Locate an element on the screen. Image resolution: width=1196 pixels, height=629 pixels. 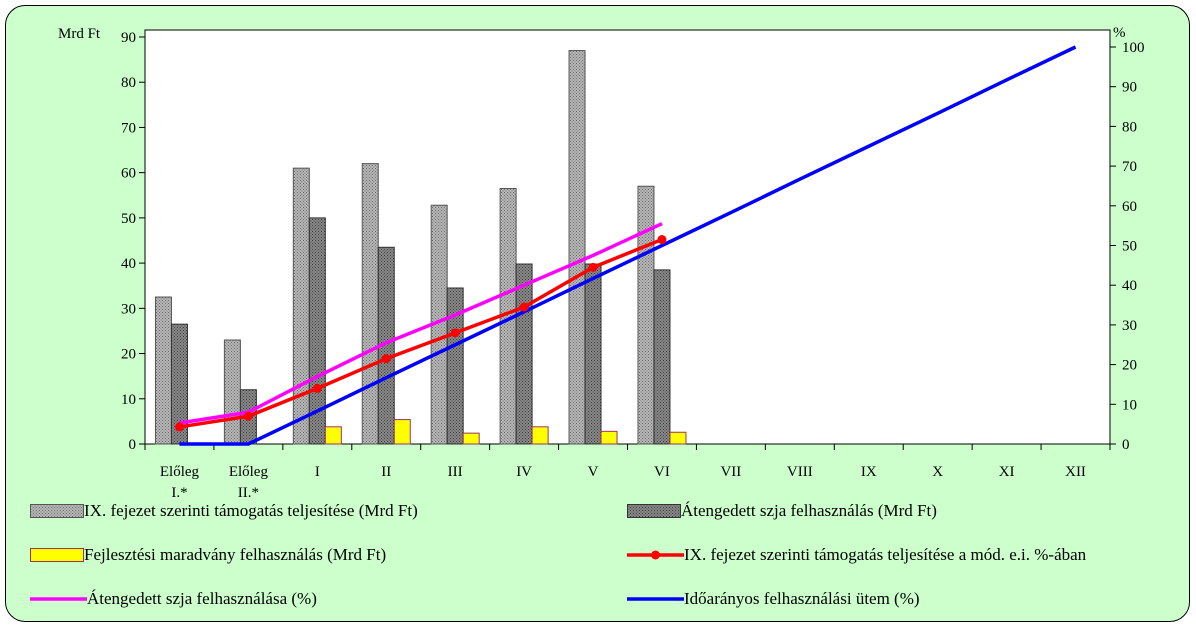
right-tick-label: 80 is located at coordinates (1129, 127).